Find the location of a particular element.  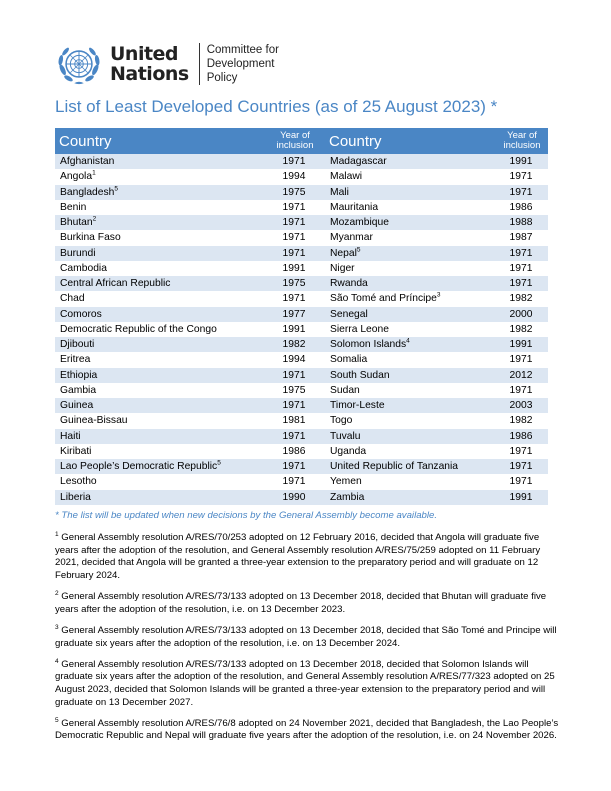

country-cell: Chad is located at coordinates (160, 299).